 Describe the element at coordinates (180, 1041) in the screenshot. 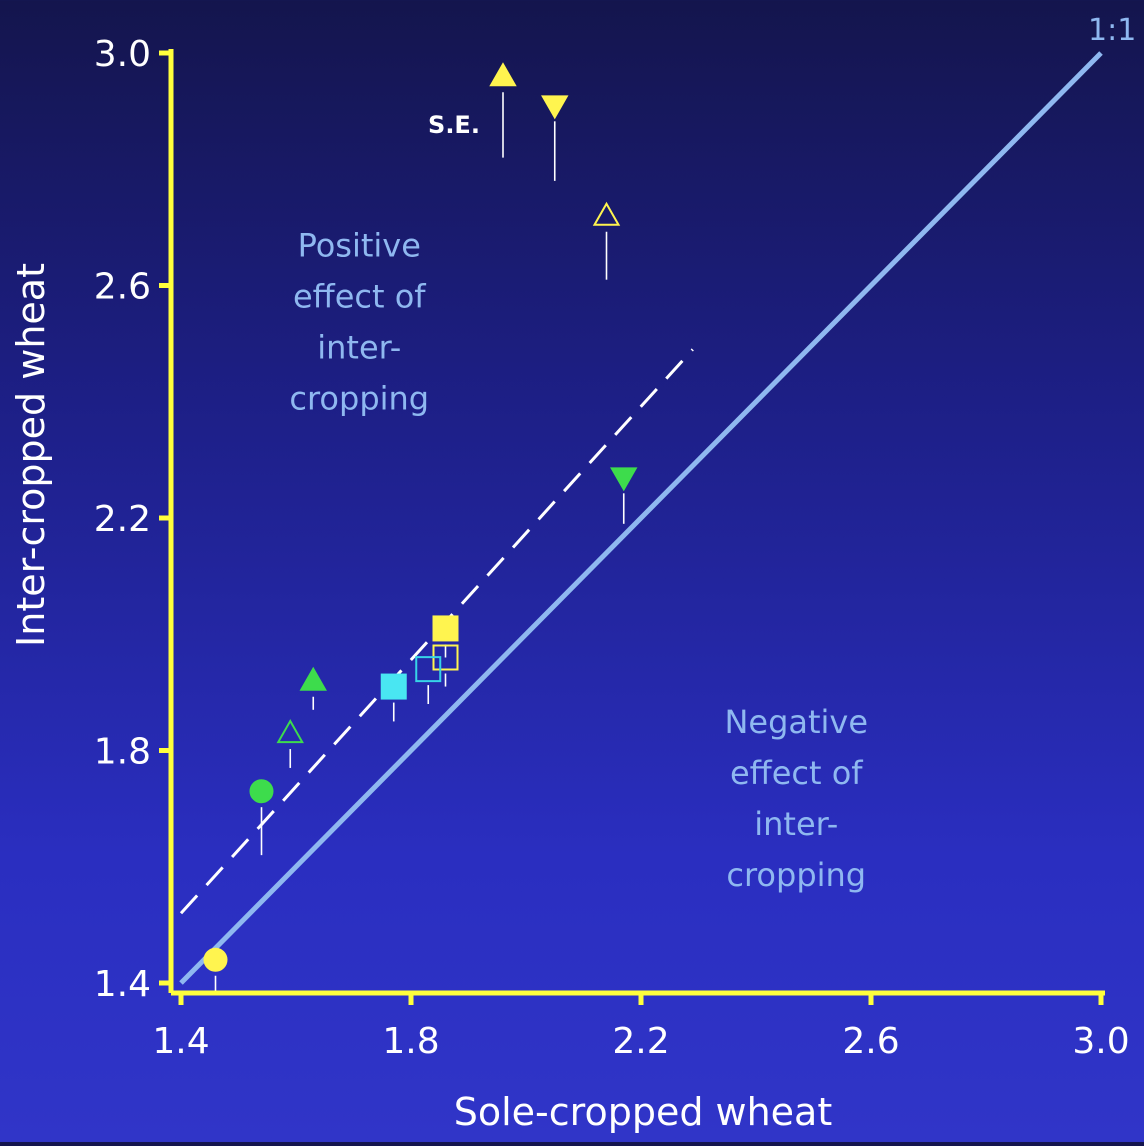

I see `x-tick-label: 1.4` at that location.